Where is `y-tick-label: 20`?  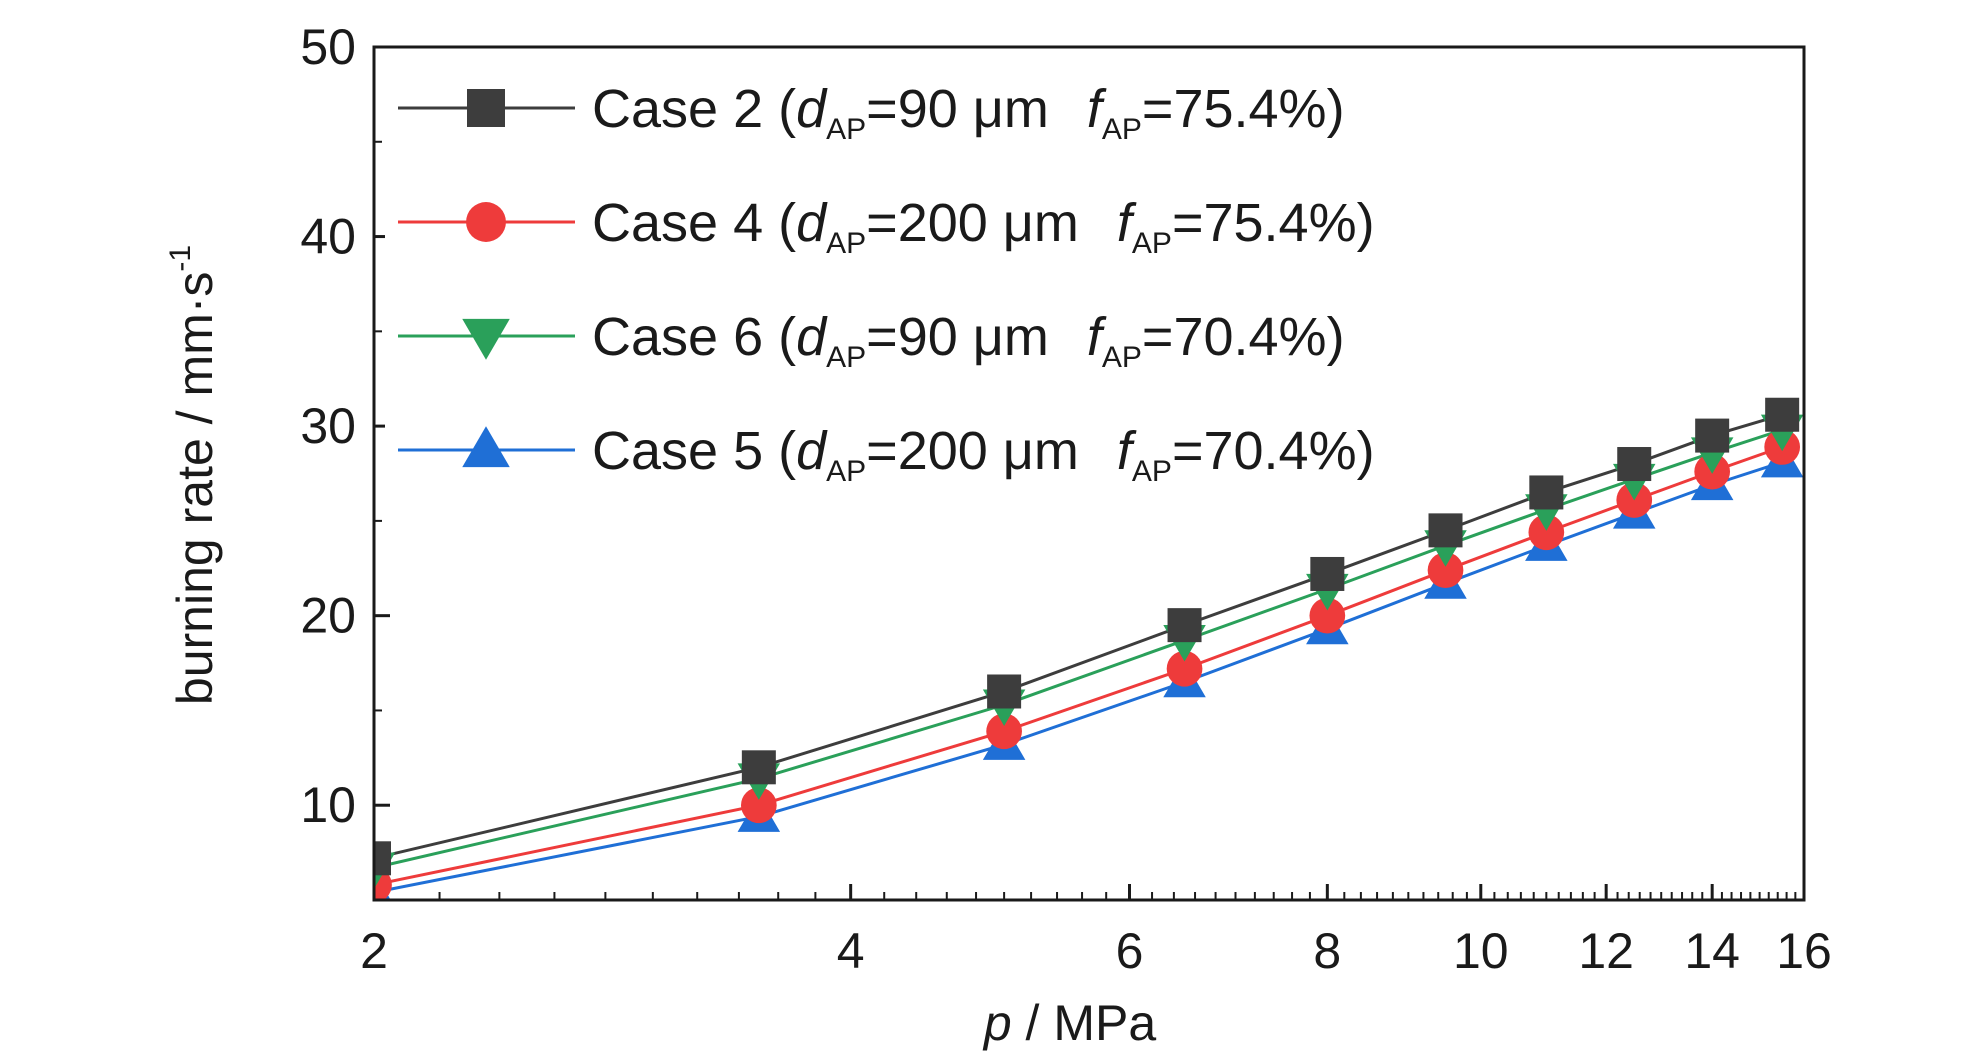
y-tick-label: 20 is located at coordinates (328, 616).